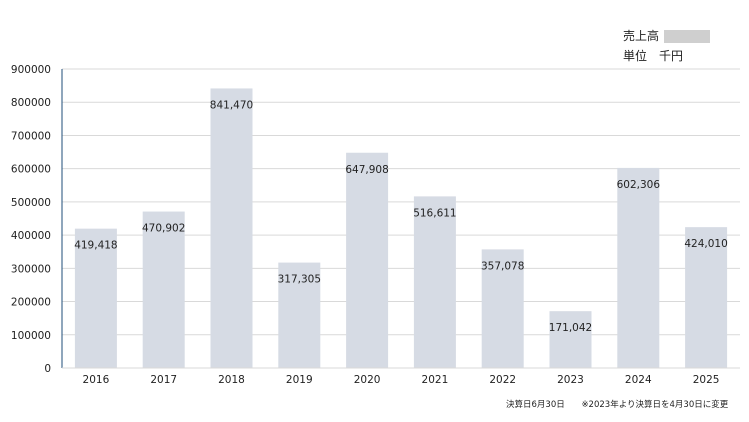  Describe the element at coordinates (31, 70) in the screenshot. I see `y-tick-label: 900000` at that location.